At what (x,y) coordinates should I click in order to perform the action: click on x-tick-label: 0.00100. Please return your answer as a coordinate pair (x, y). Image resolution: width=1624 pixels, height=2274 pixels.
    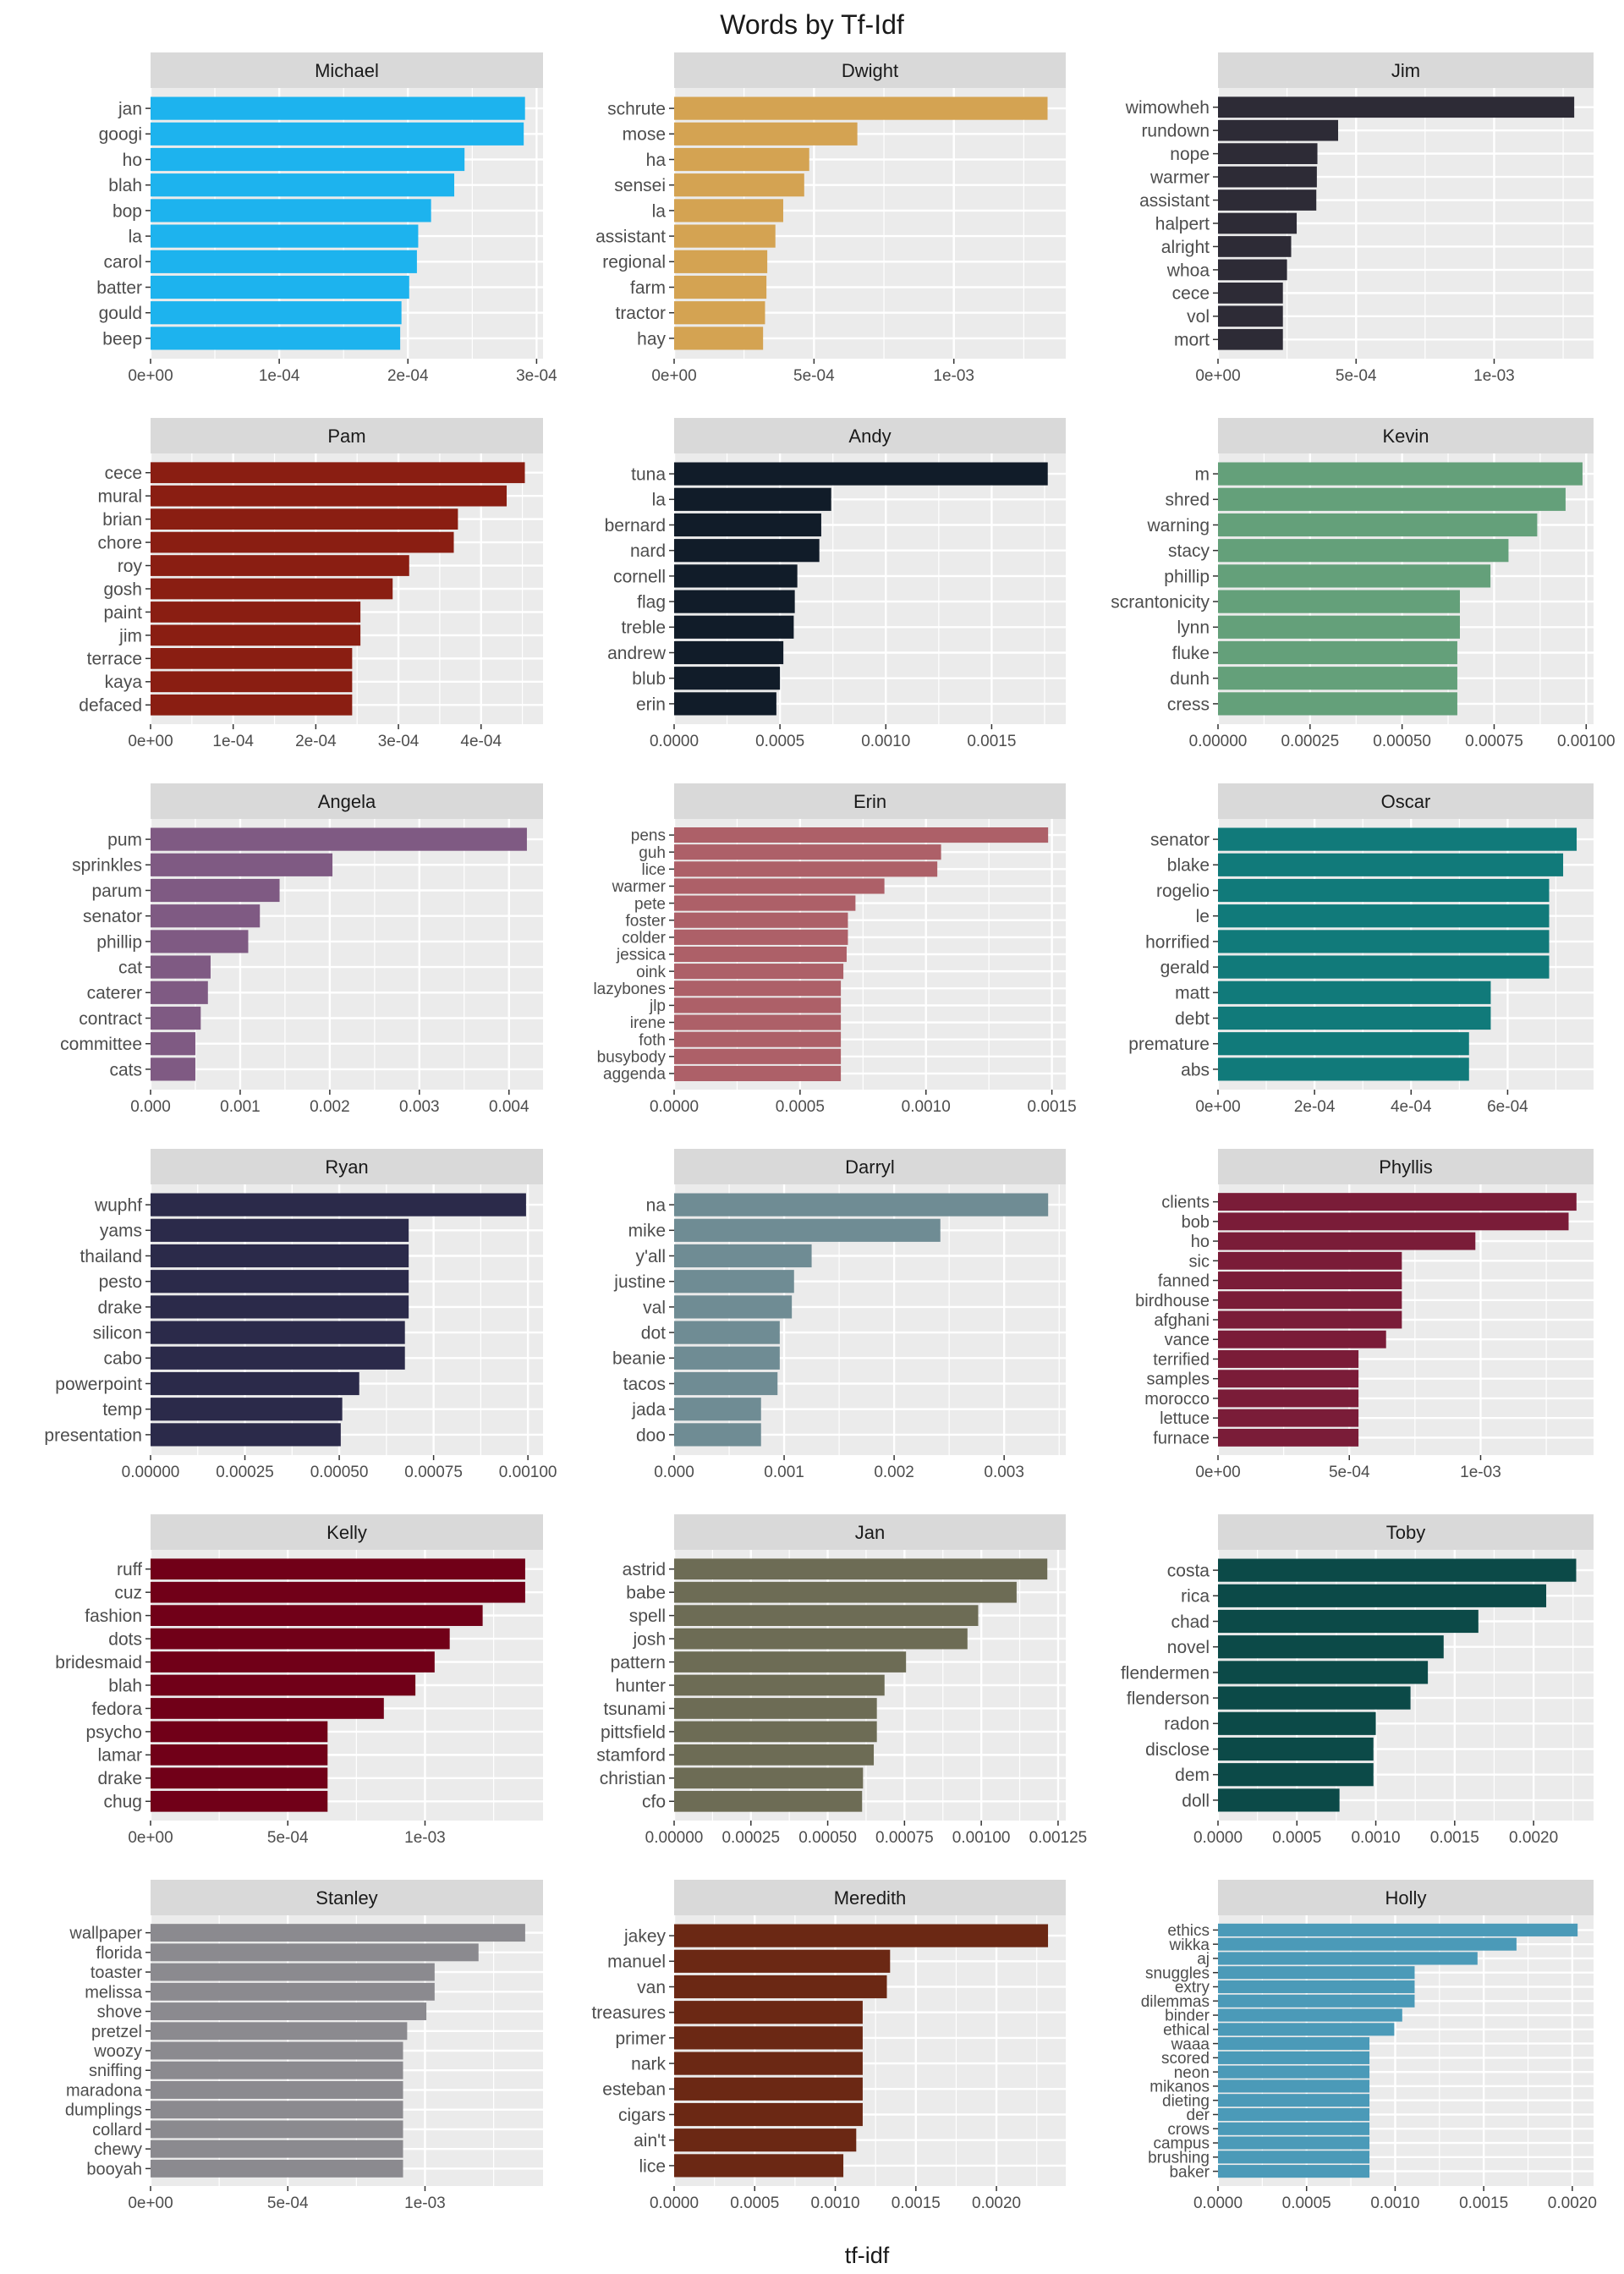
    Looking at the image, I should click on (982, 1838).